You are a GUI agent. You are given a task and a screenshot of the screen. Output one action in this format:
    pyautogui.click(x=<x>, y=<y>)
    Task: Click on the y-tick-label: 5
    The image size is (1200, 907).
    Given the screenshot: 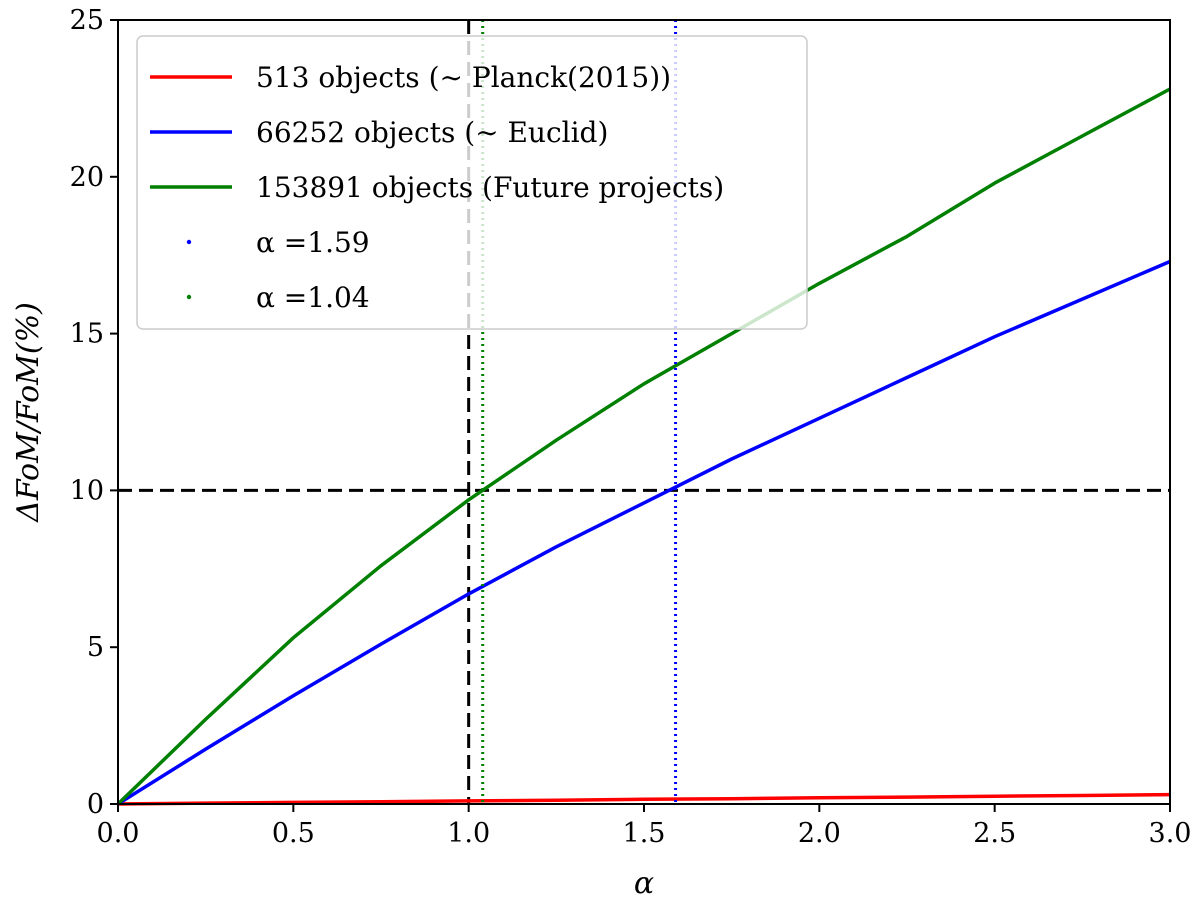 What is the action you would take?
    pyautogui.click(x=95, y=647)
    